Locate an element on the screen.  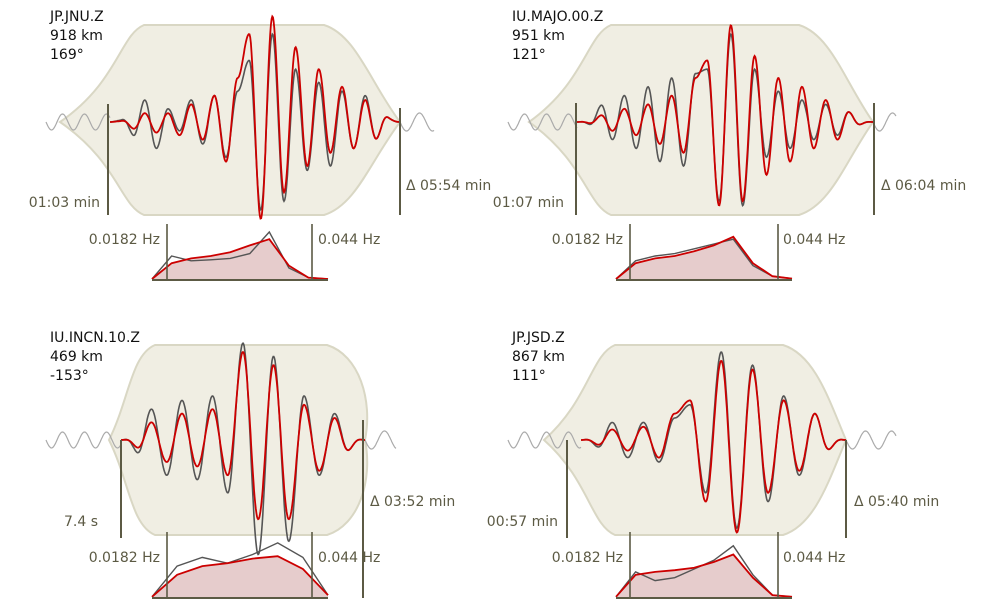
station-code: IU.INCN.10.Z is located at coordinates (95, 338).